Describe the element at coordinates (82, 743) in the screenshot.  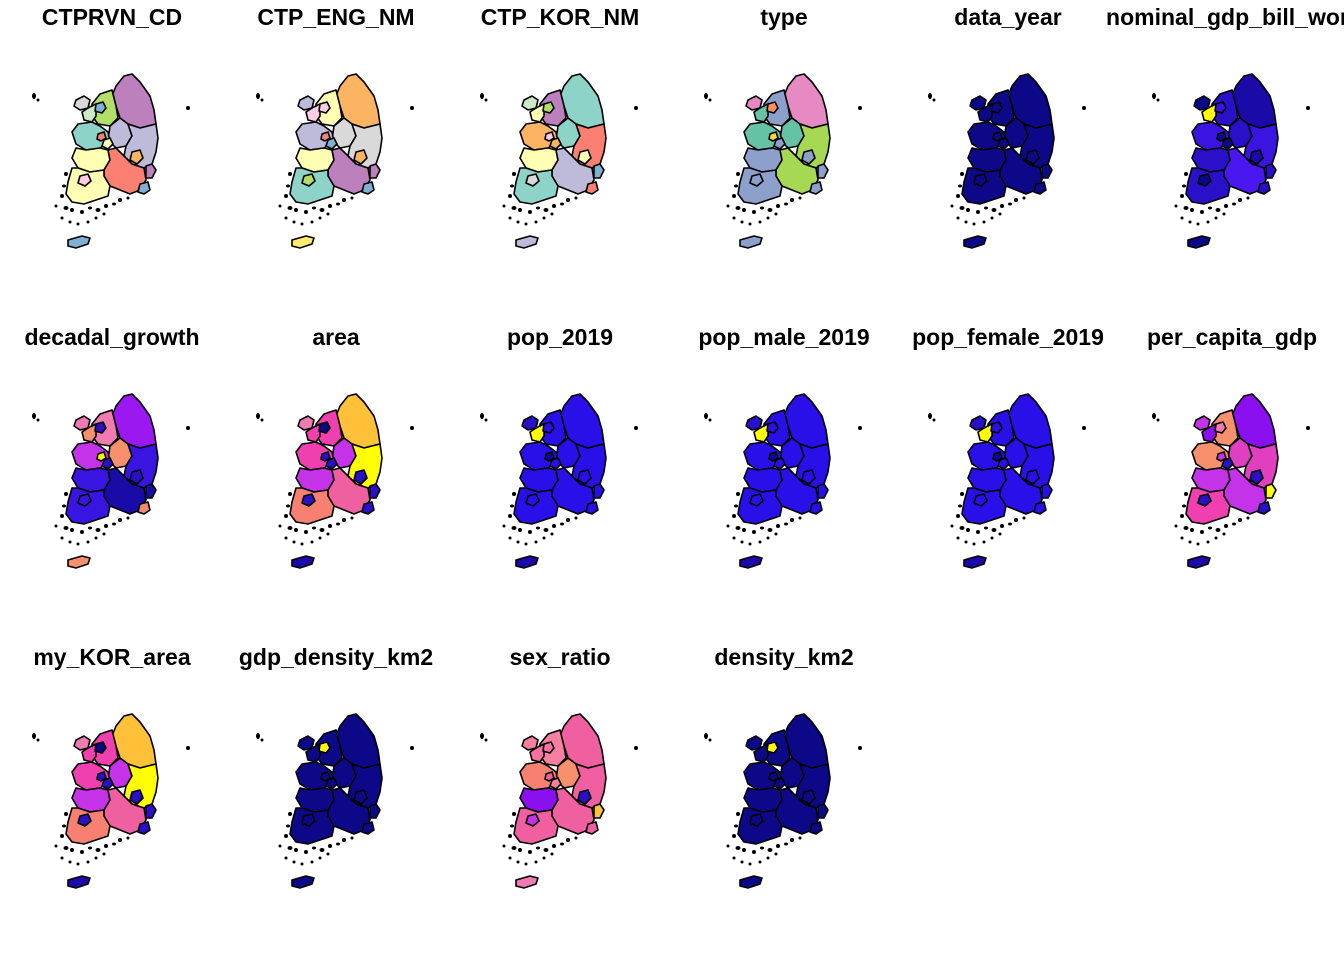
I see `incheon-region` at that location.